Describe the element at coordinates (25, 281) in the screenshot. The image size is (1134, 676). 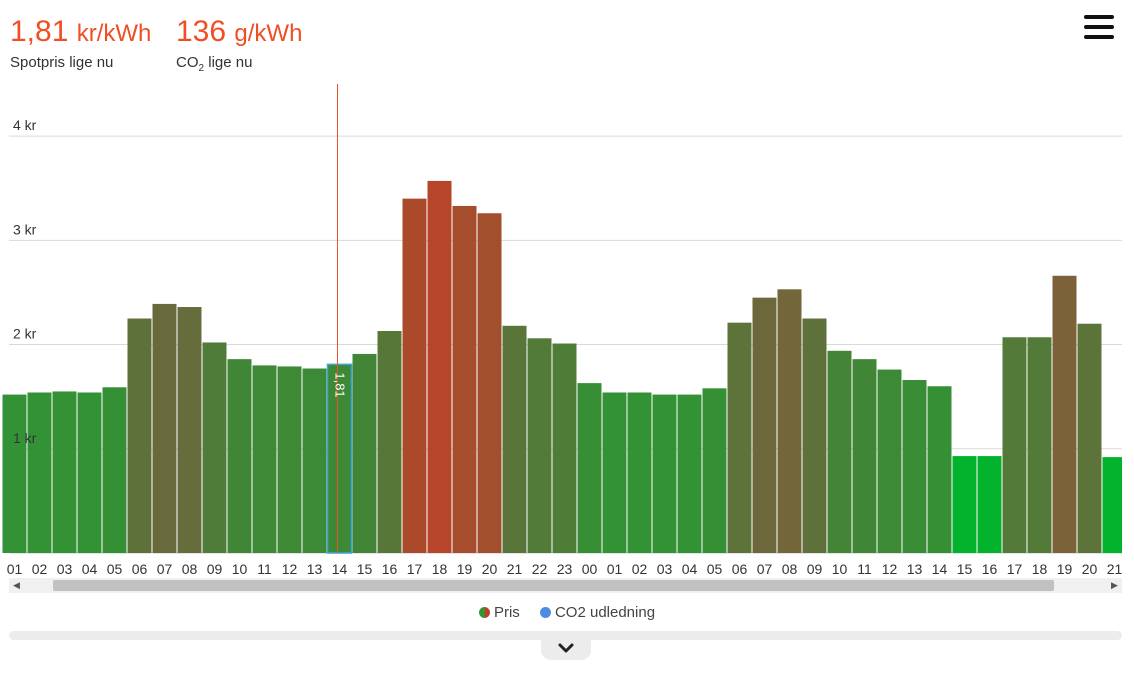
I see `y-axis-labels: 1 kr 2 kr 3 kr 4 kr` at that location.